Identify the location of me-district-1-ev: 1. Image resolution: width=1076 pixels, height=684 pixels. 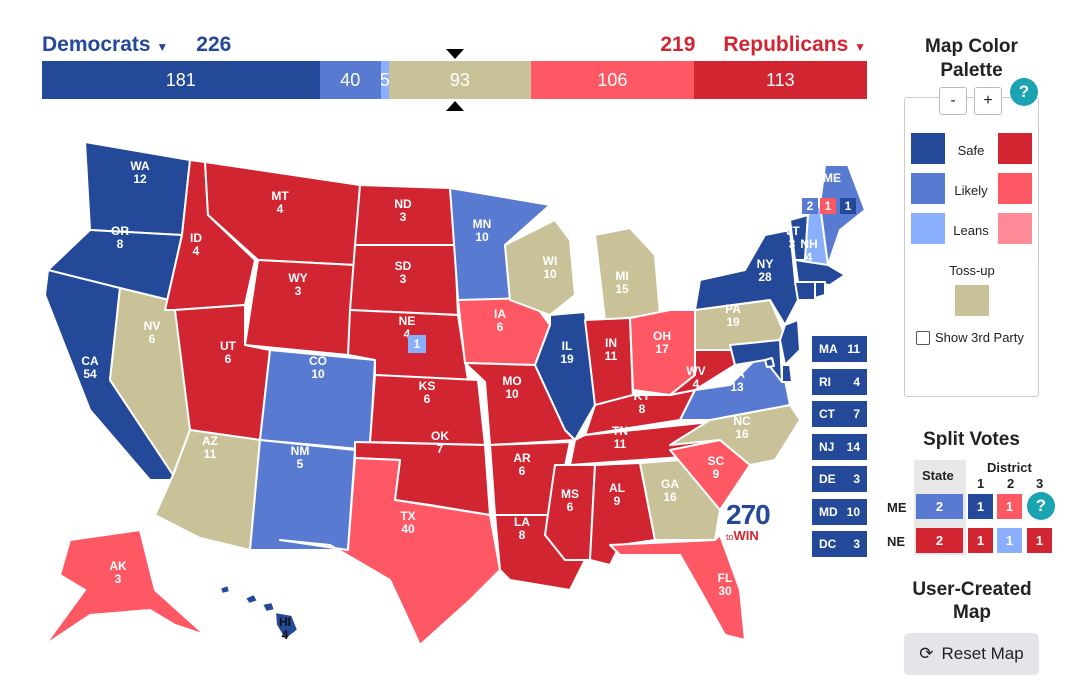
(848, 206).